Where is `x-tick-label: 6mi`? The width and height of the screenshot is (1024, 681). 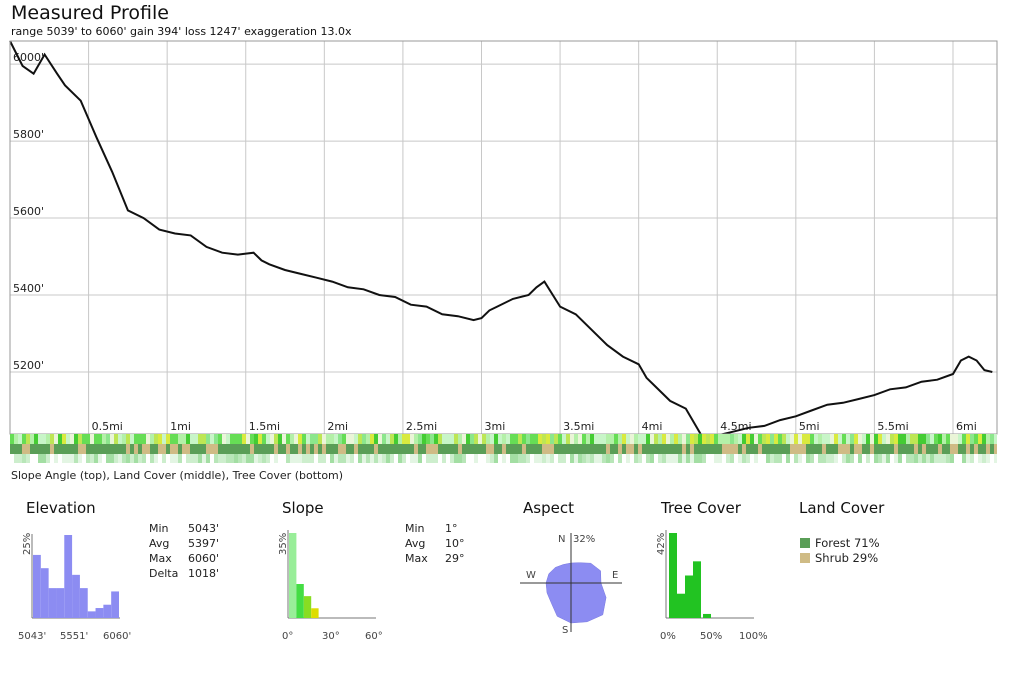
x-tick-label: 6mi is located at coordinates (966, 426).